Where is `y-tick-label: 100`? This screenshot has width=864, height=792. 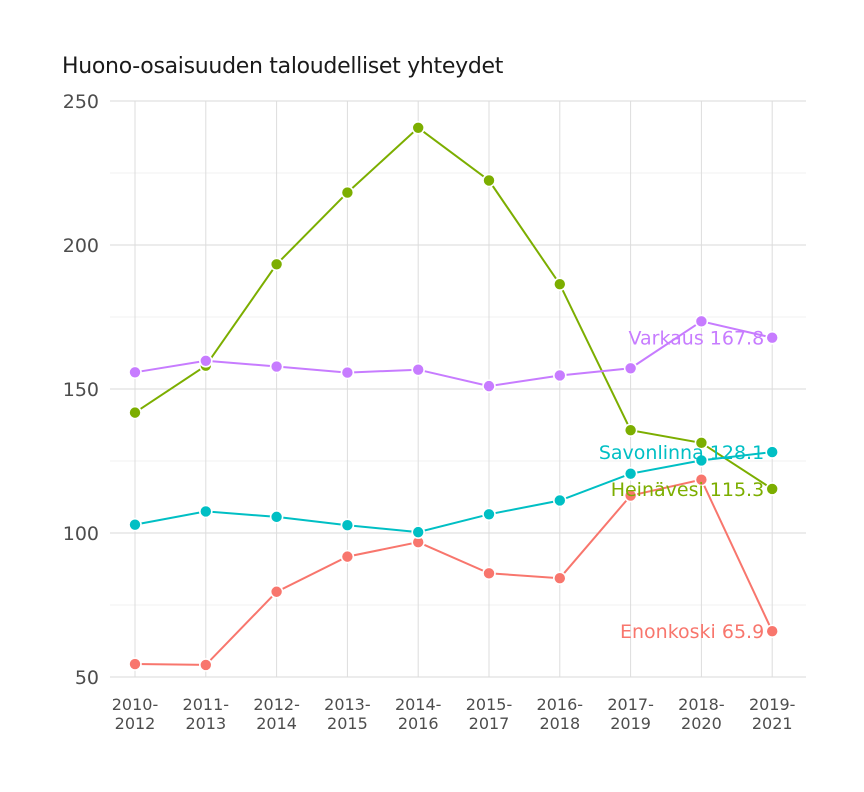
y-tick-label: 100 is located at coordinates (81, 534).